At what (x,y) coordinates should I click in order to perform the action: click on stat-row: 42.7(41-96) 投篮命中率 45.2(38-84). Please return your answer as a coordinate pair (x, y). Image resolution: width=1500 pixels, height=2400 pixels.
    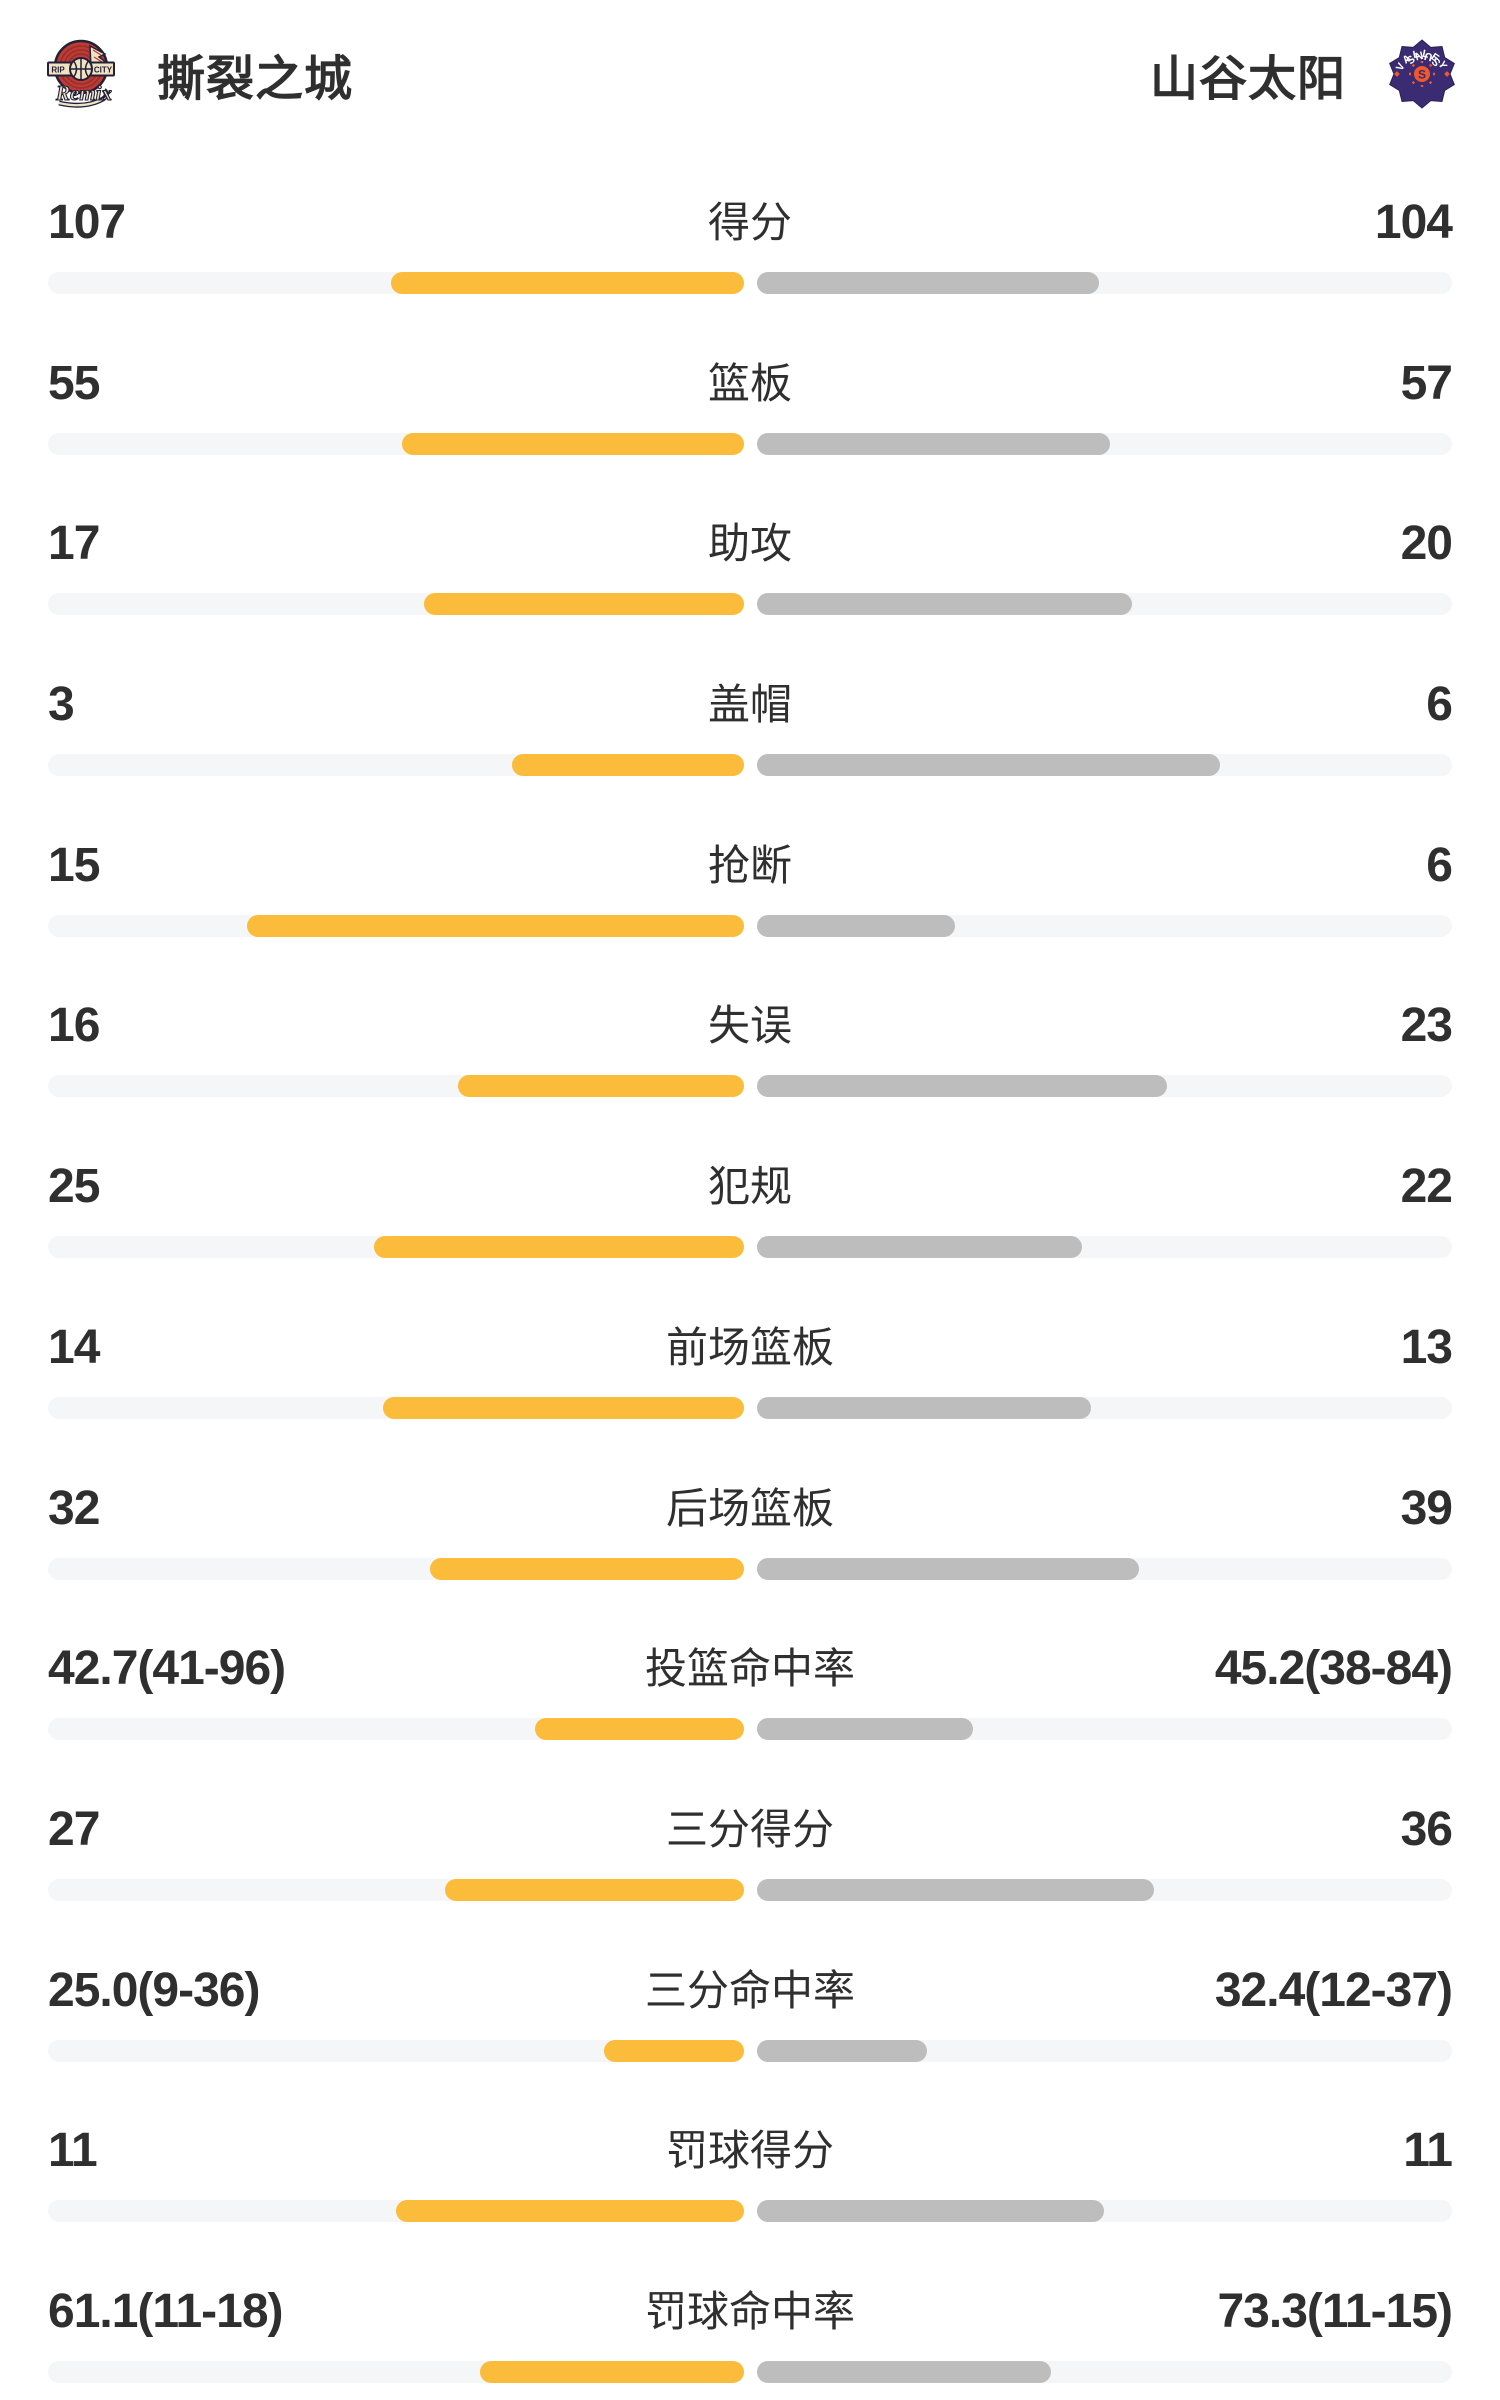
    Looking at the image, I should click on (750, 1670).